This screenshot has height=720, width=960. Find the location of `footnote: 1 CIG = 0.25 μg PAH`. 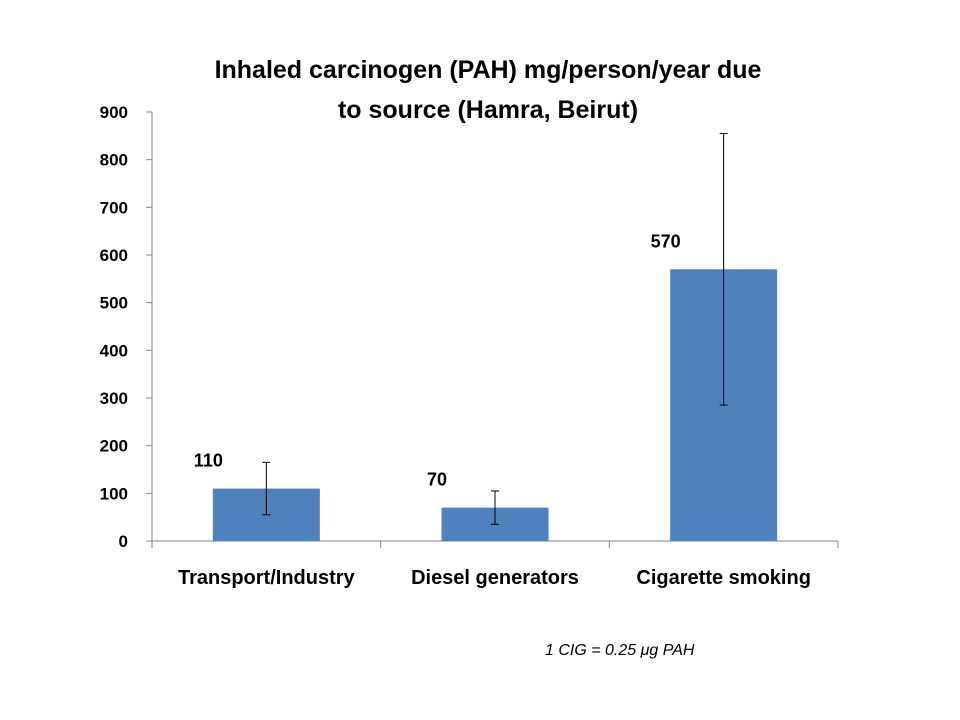

footnote: 1 CIG = 0.25 μg PAH is located at coordinates (619, 651).